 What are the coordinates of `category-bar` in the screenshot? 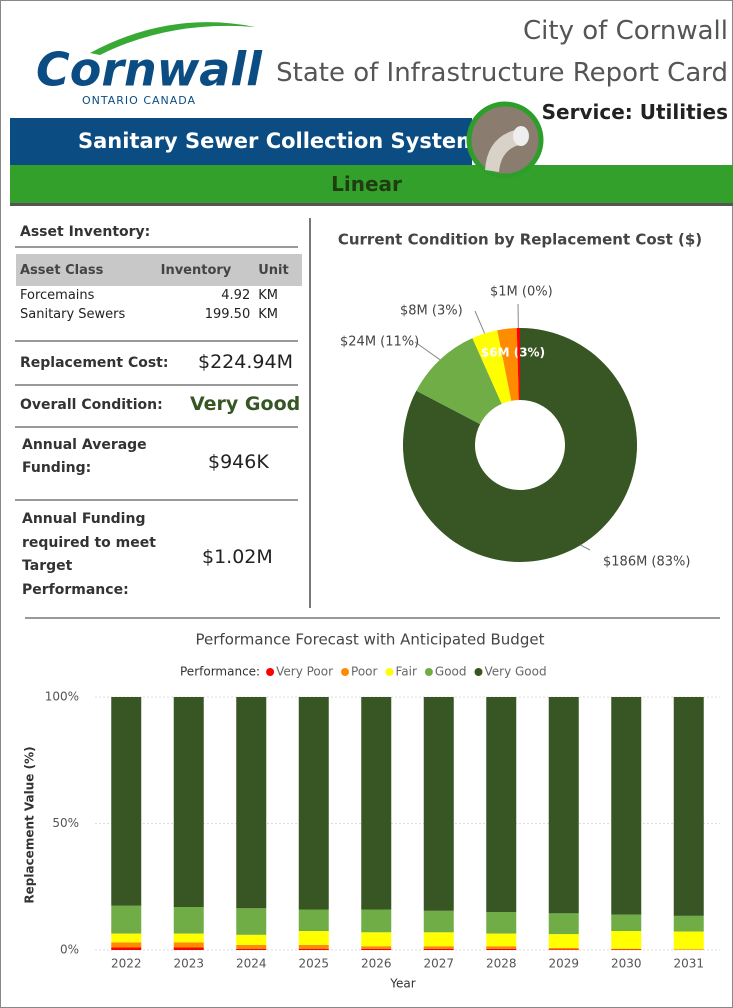 It's located at (371, 185).